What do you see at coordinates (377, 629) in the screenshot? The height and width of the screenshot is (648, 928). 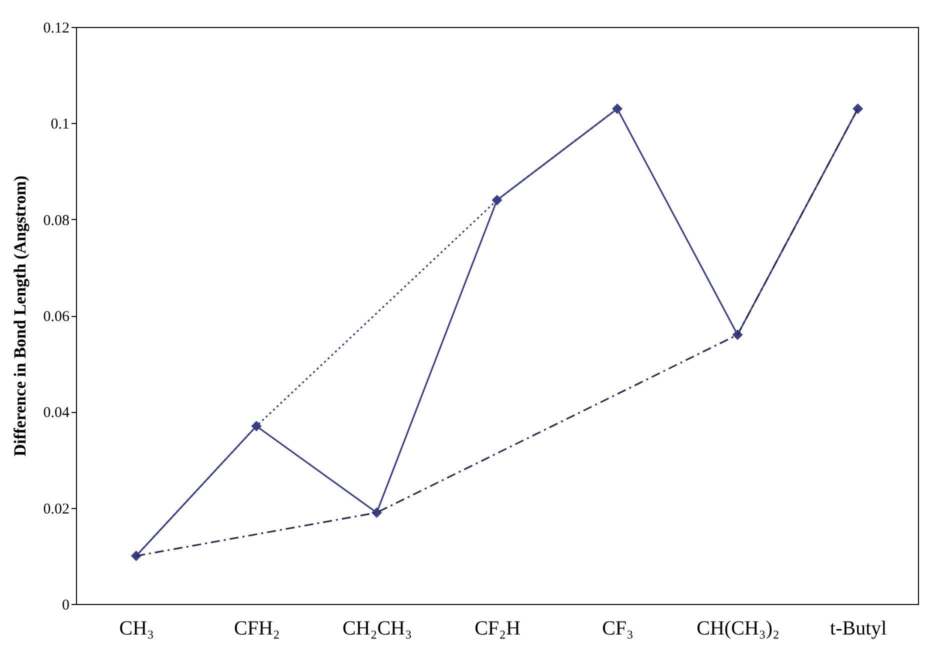 I see `x-tick-label: CH₂CH₃` at bounding box center [377, 629].